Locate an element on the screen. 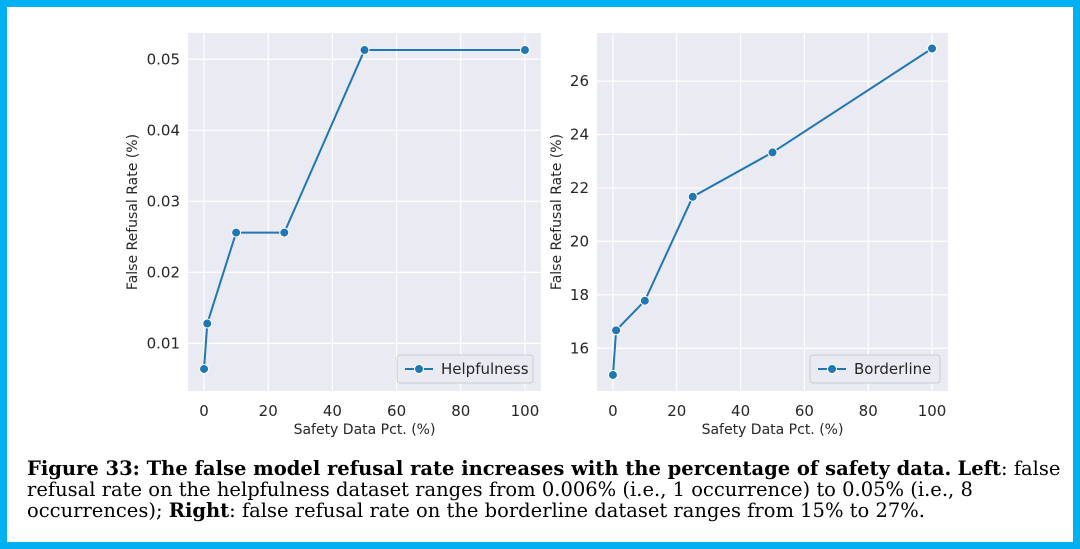 This screenshot has width=1080, height=549. legend-label: Borderline is located at coordinates (892, 369).